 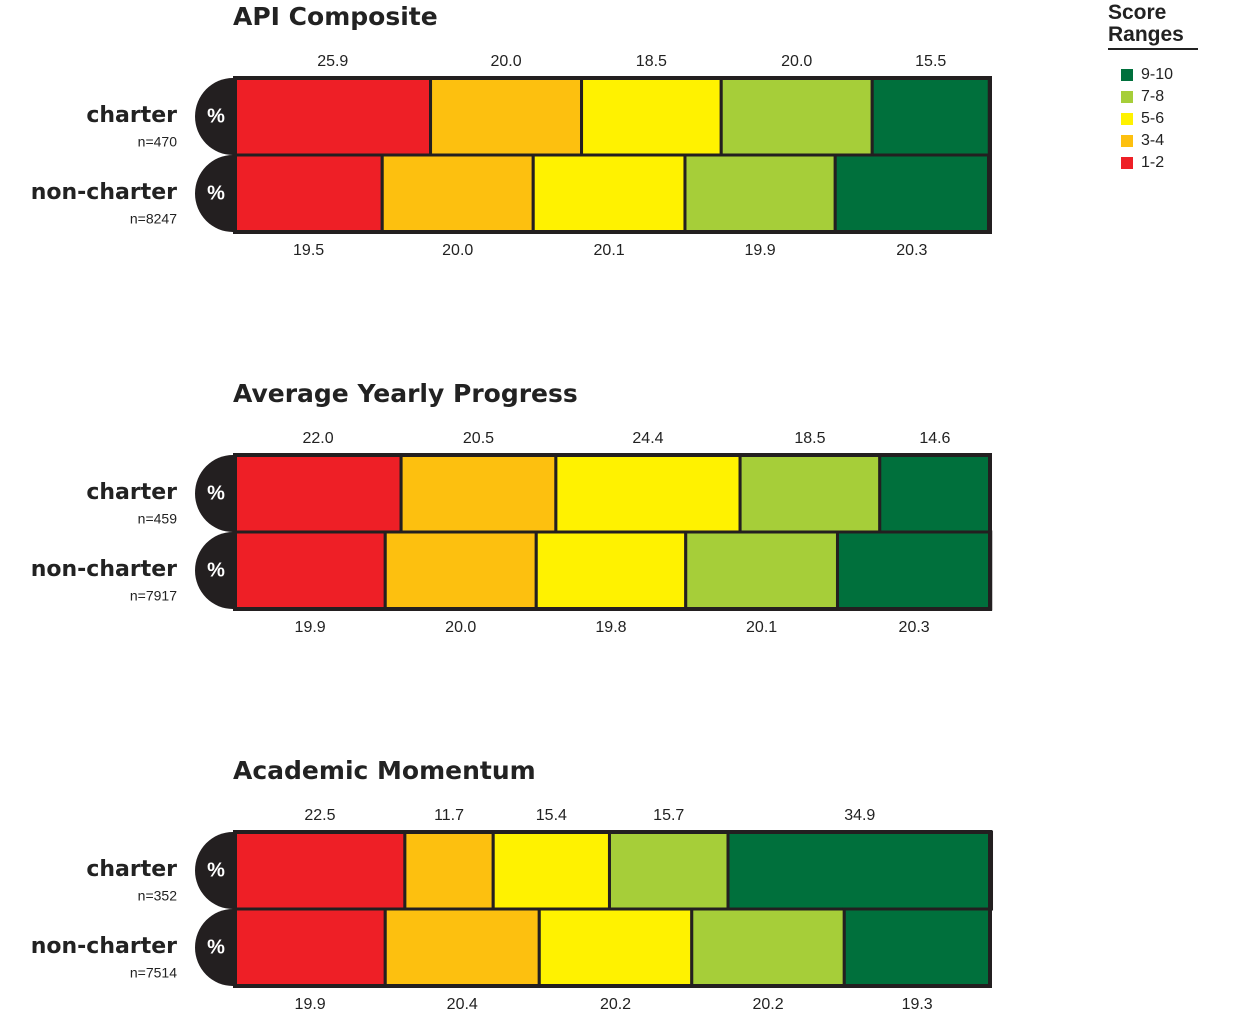 I want to click on value-label: 24.4, so click(x=647, y=438).